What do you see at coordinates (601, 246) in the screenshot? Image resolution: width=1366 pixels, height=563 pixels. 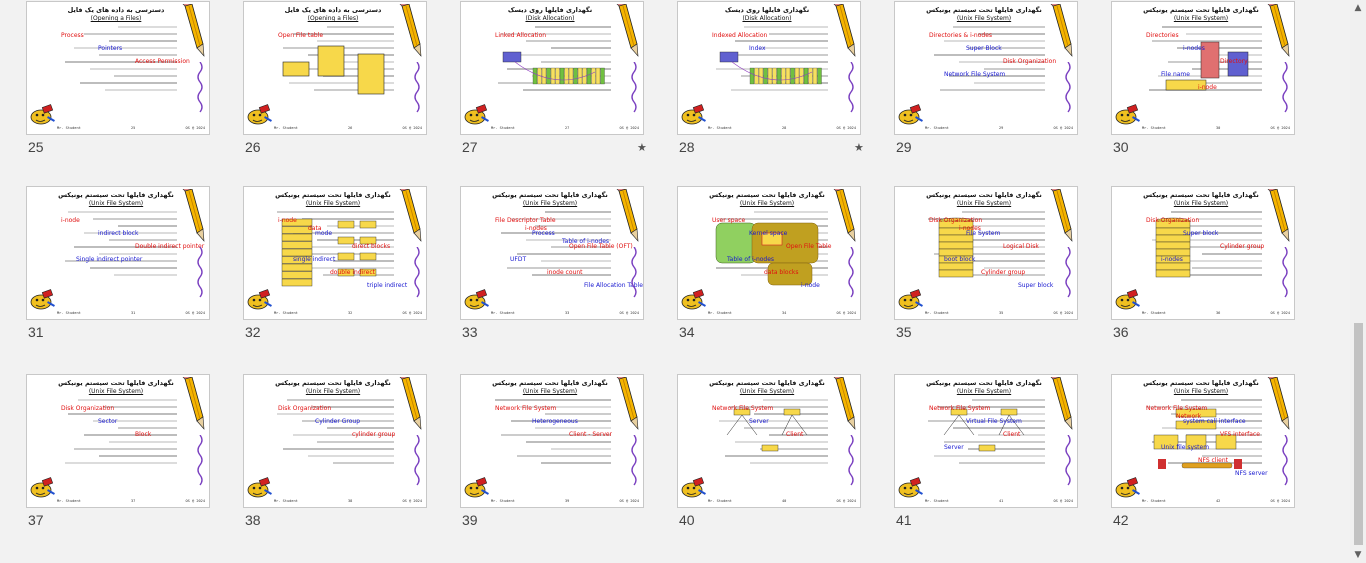 I see `slide-label: Open File Table (OFT)` at bounding box center [601, 246].